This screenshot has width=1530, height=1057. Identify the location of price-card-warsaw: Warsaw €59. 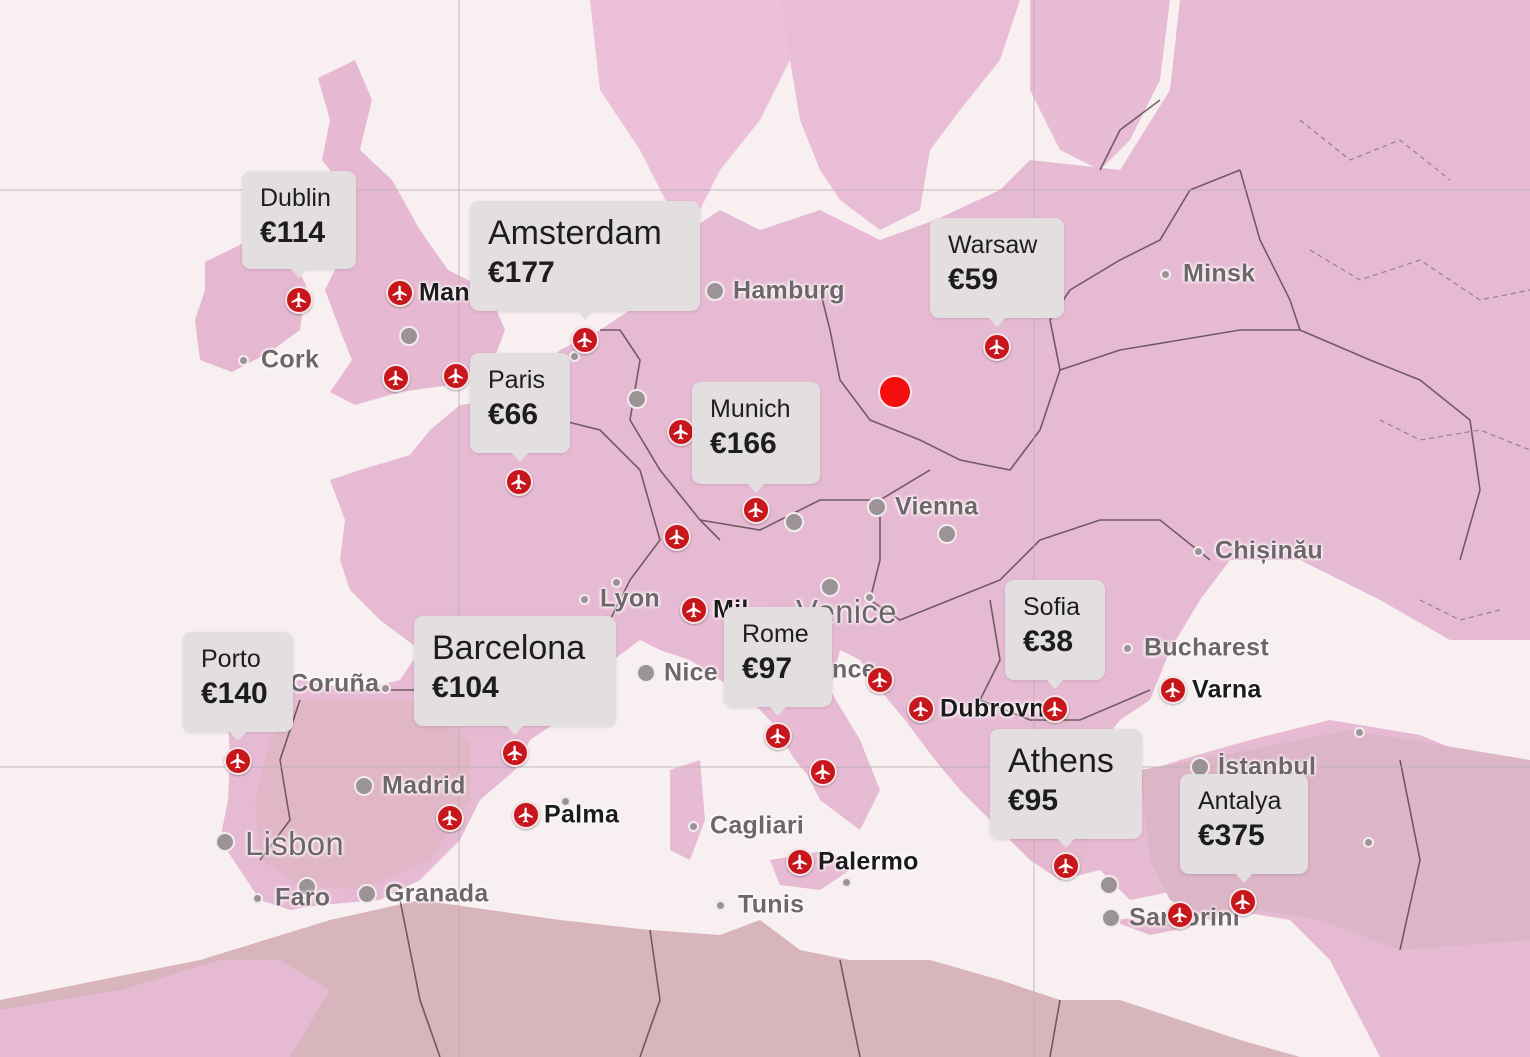
(997, 272).